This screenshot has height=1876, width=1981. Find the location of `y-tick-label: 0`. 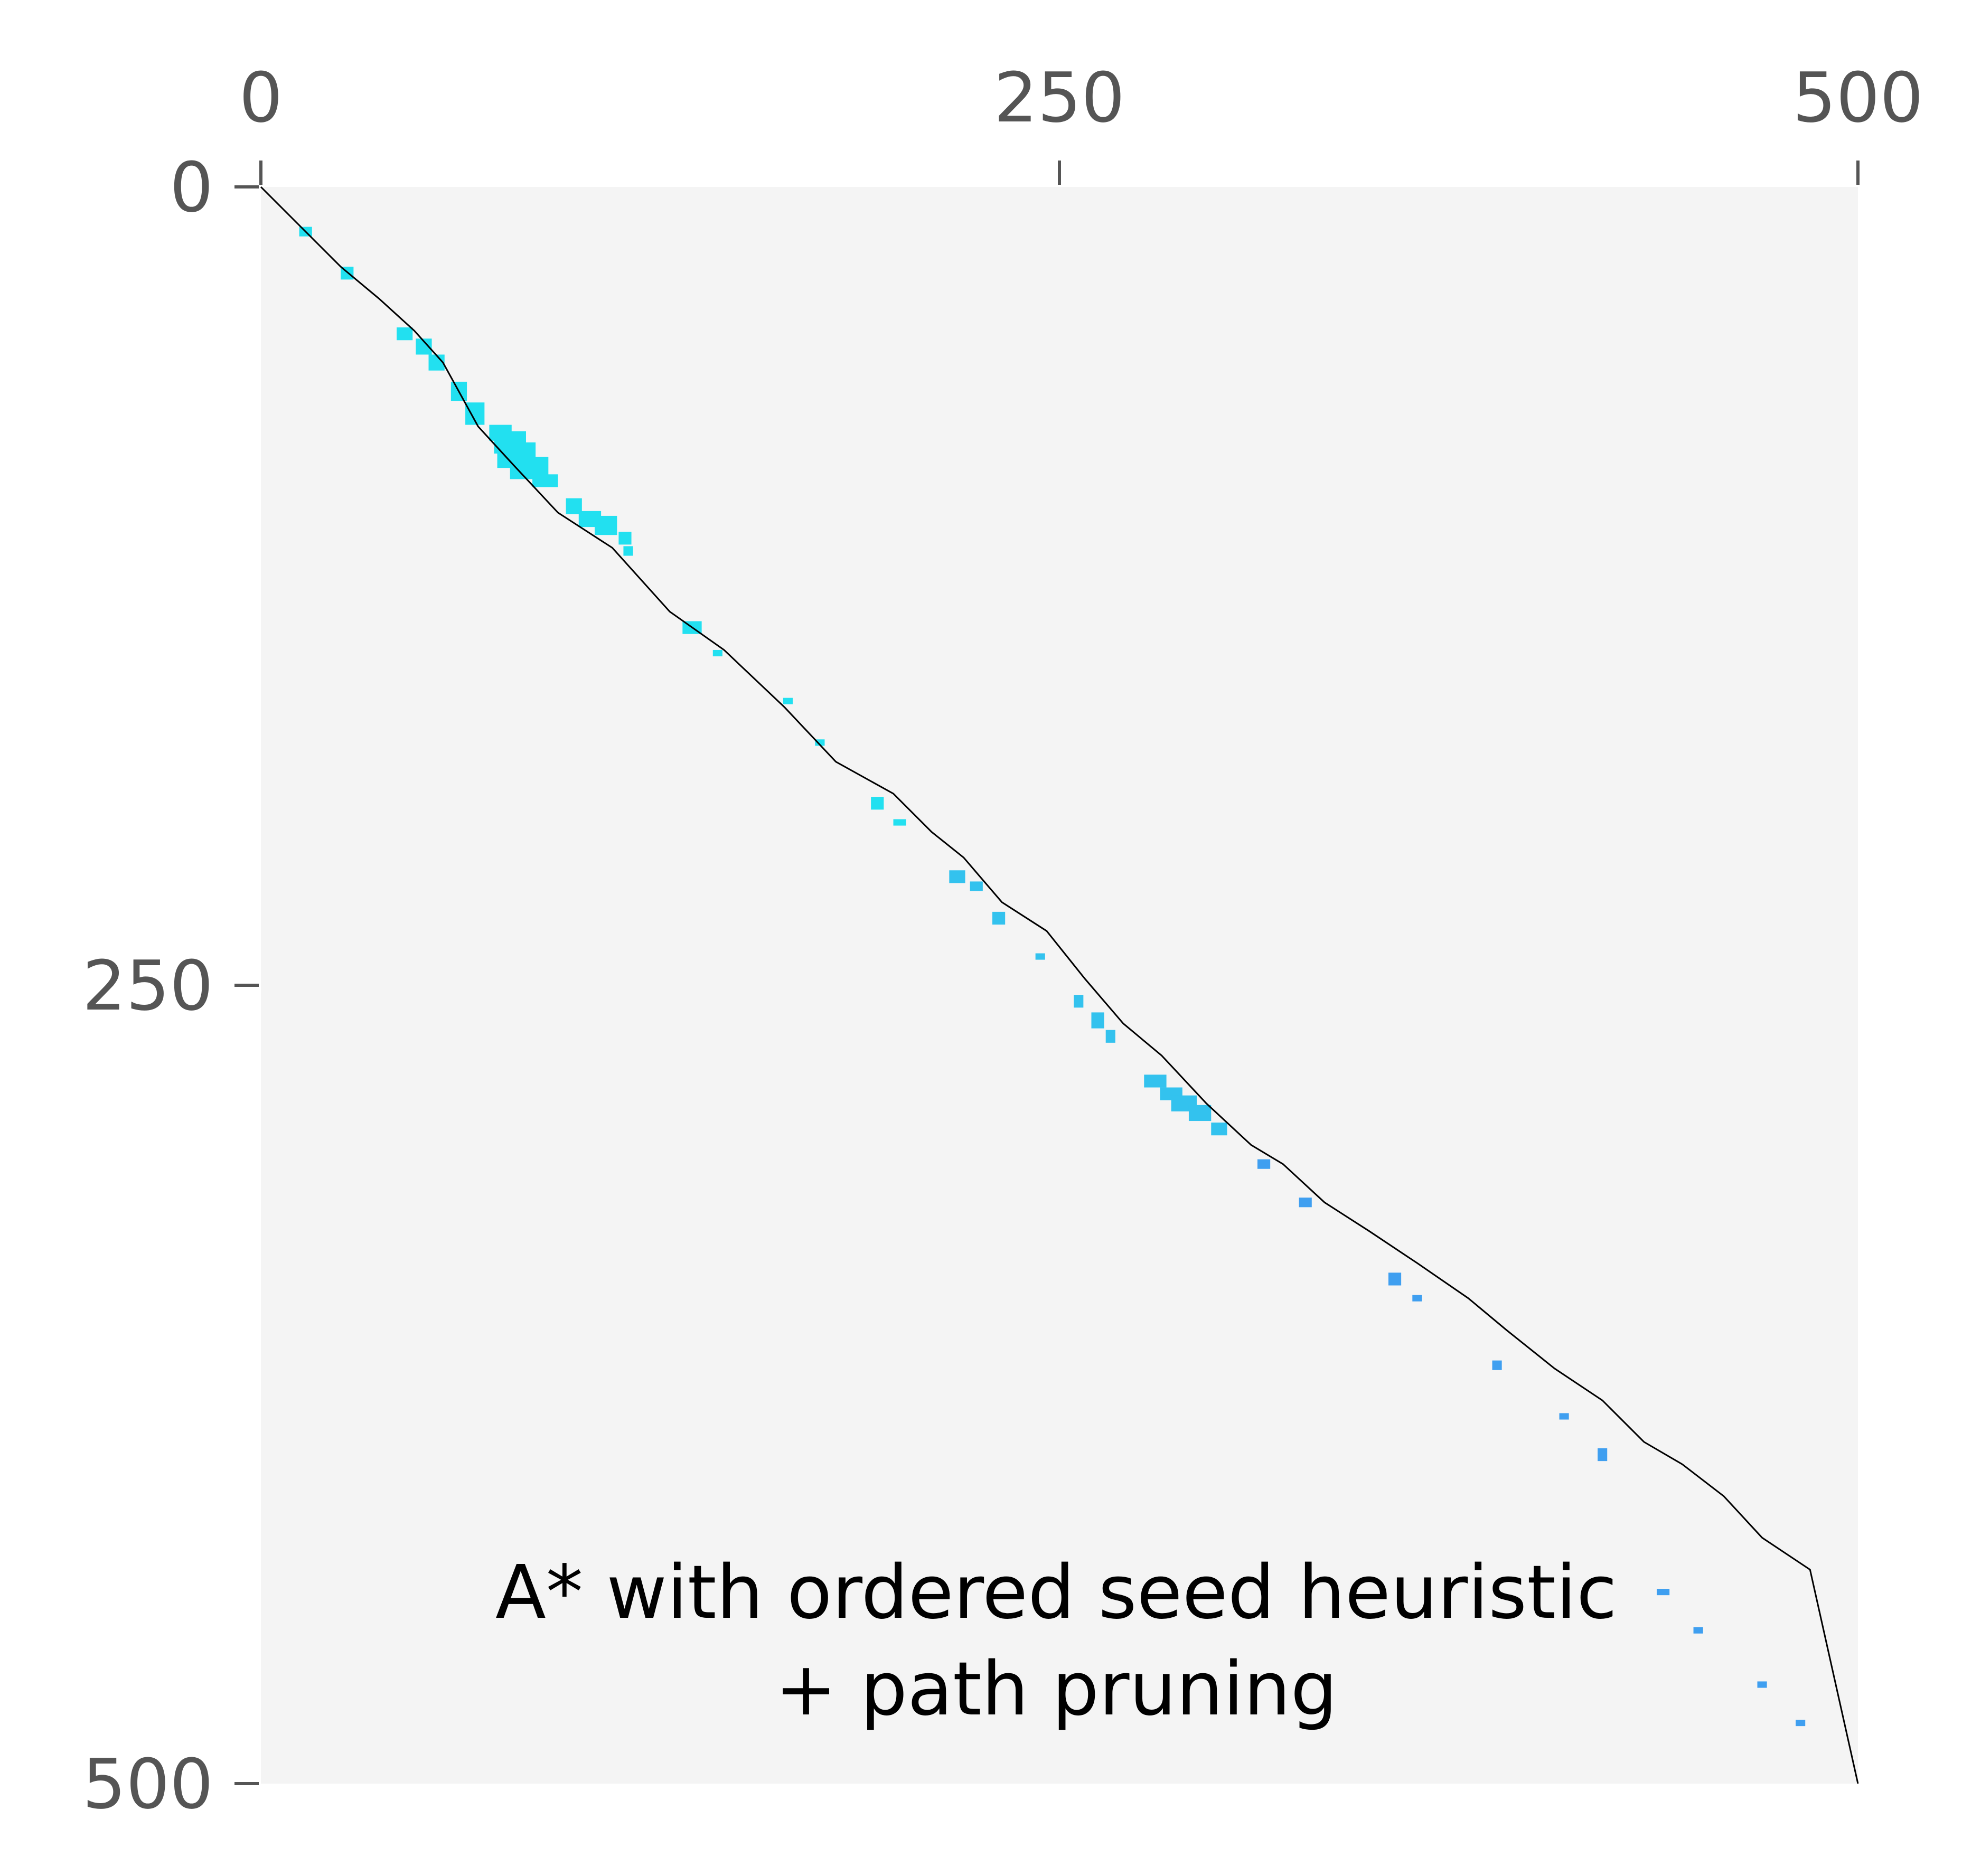

y-tick-label: 0 is located at coordinates (191, 187).